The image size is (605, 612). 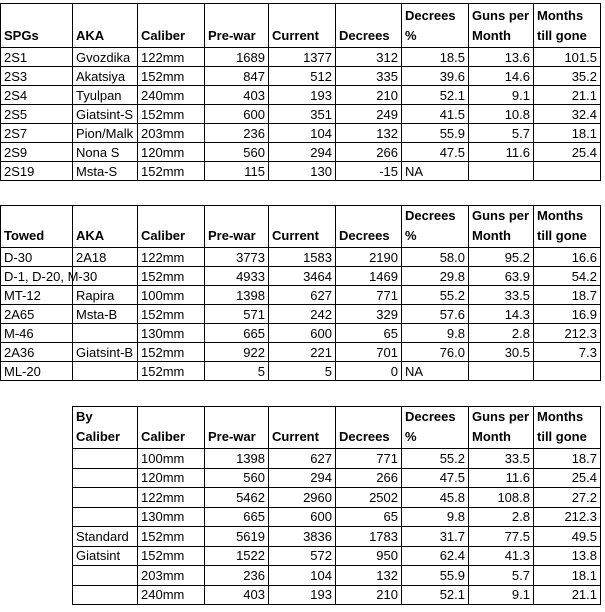 What do you see at coordinates (105, 352) in the screenshot?
I see `data-cell: Giatsint-B` at bounding box center [105, 352].